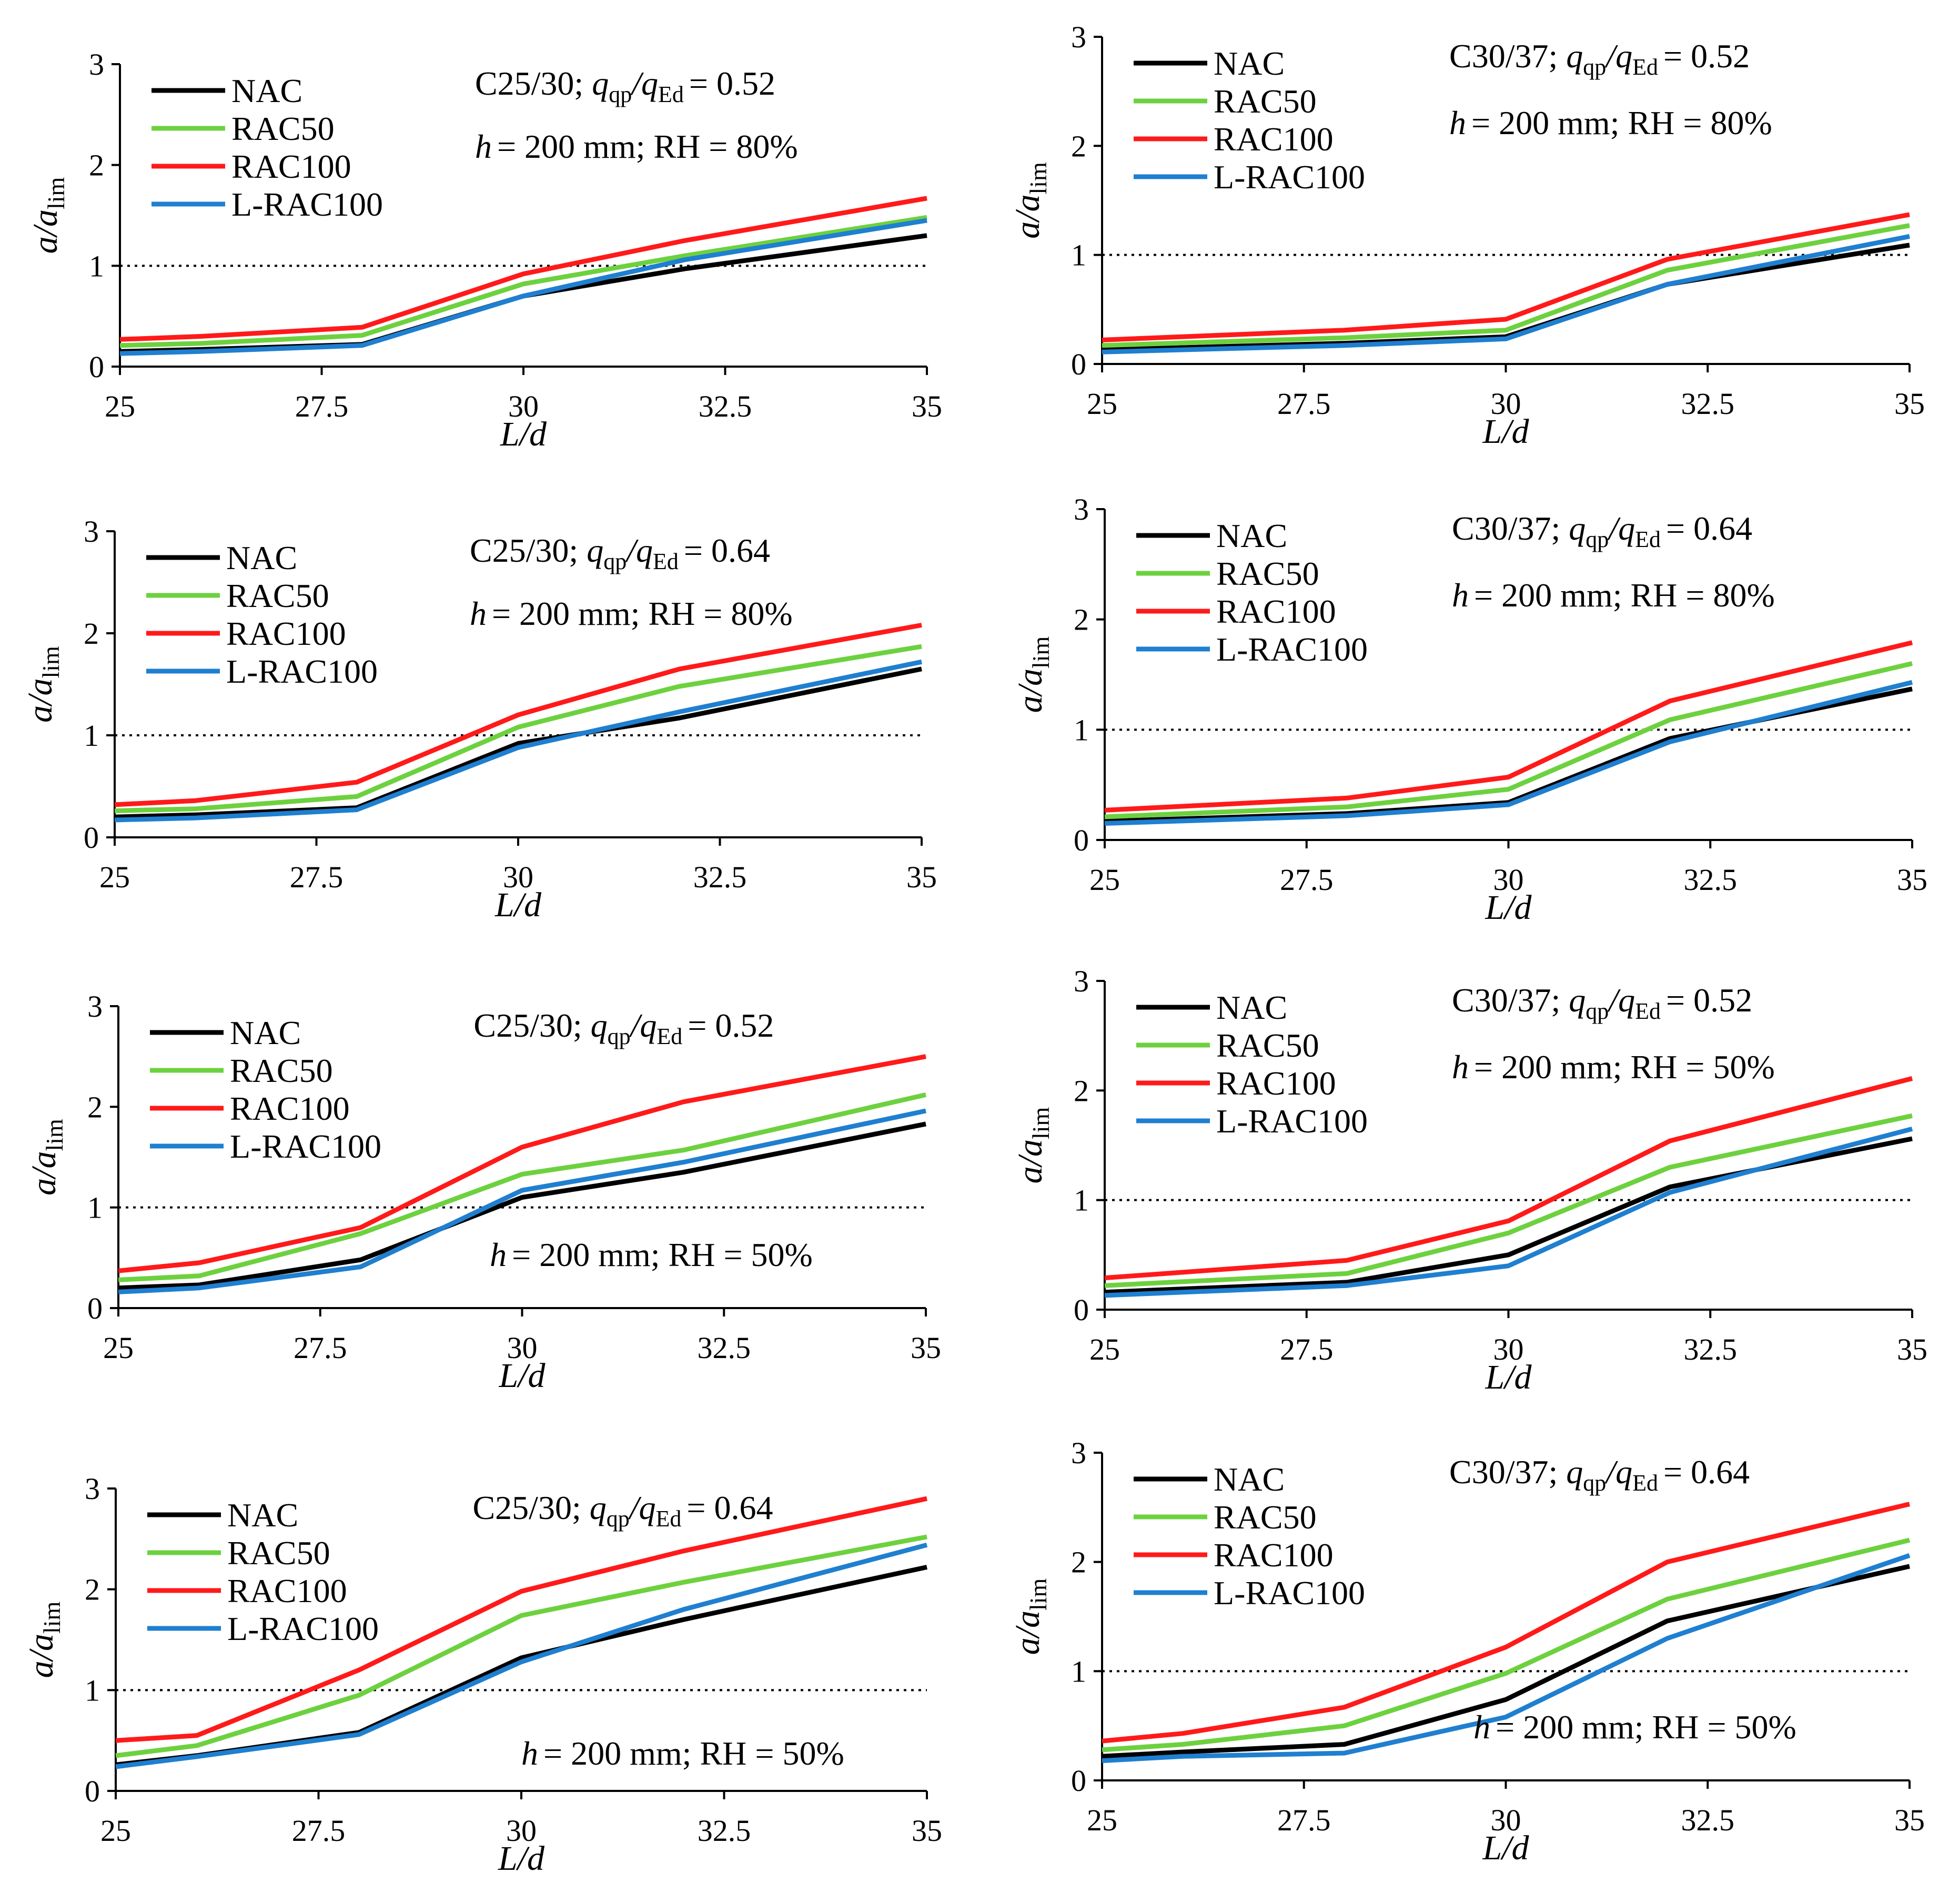  What do you see at coordinates (526, 1507) in the screenshot?
I see `concrete-grade: C25/30;` at bounding box center [526, 1507].